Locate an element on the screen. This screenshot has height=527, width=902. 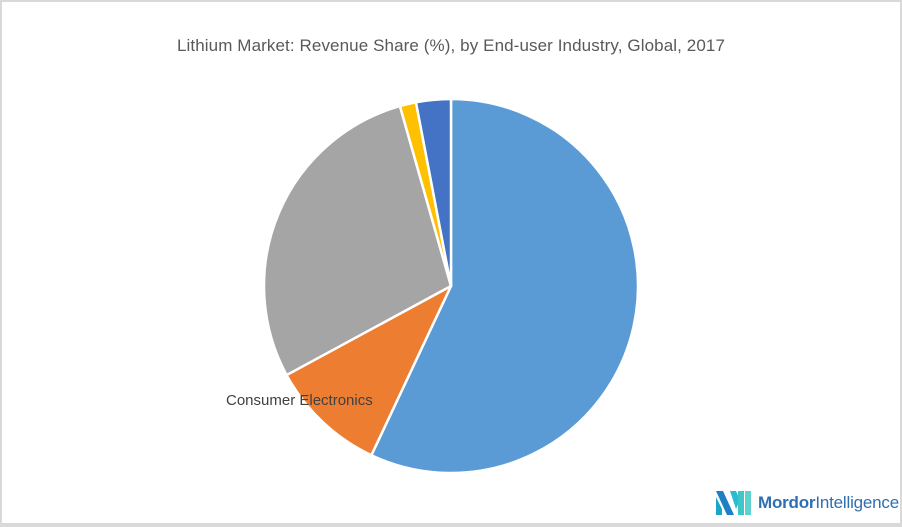
pie-slice-consumer-electronics is located at coordinates (369, 370).